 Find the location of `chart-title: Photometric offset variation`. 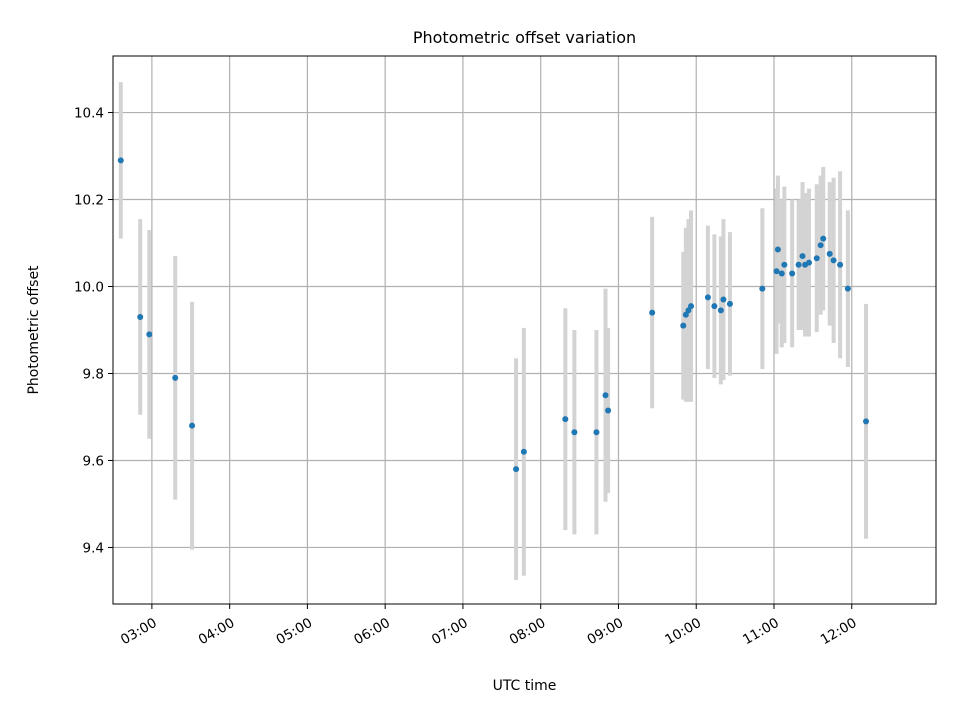

chart-title: Photometric offset variation is located at coordinates (524, 37).